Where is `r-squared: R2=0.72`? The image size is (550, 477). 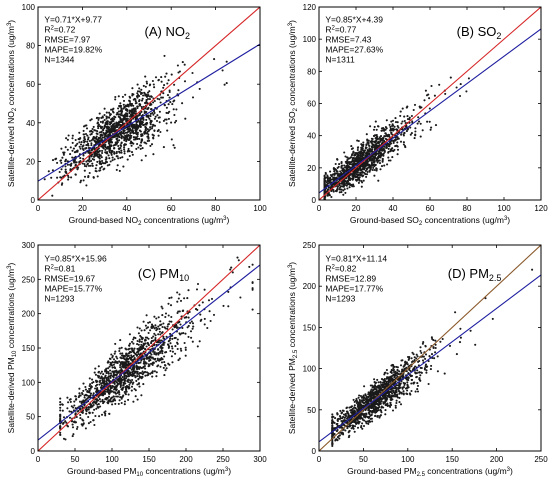 r-squared: R2=0.72 is located at coordinates (59, 30).